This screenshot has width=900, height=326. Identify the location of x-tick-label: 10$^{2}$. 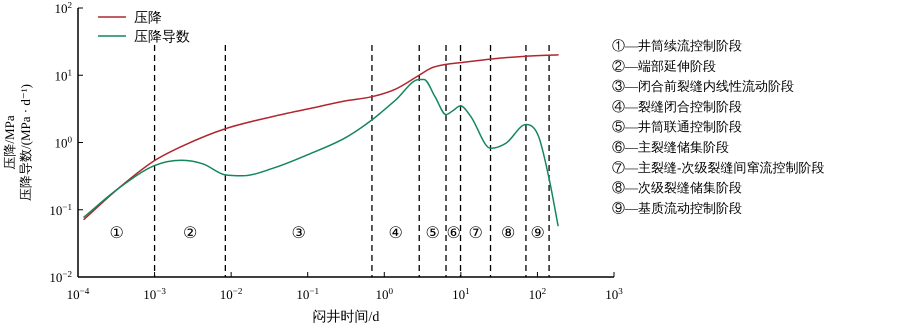
(537, 294).